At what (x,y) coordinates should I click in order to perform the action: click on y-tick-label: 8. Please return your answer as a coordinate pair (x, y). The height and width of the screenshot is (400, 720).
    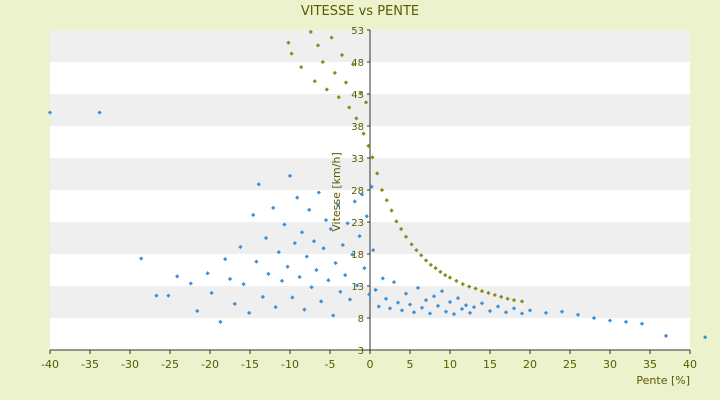
    Looking at the image, I should click on (361, 319).